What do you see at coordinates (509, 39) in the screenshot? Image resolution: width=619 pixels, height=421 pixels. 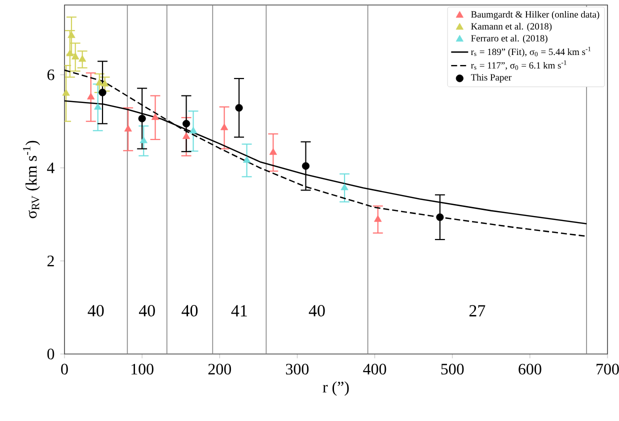 I see `legend-label: Ferraro et al. (2018)` at bounding box center [509, 39].